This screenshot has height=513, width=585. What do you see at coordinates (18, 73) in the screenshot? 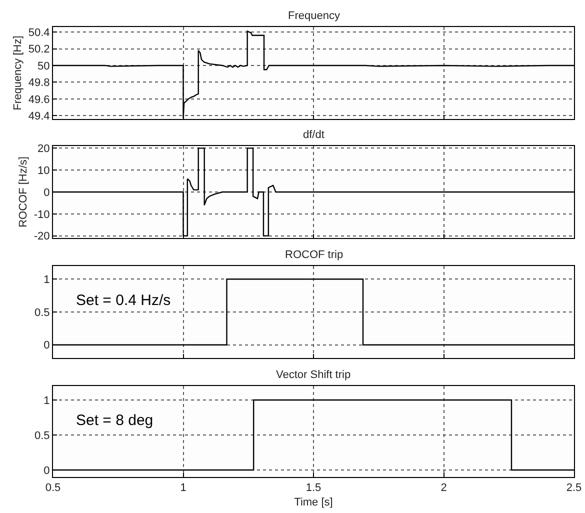
I see `y-axis-title: Frequency [Hz]` at bounding box center [18, 73].